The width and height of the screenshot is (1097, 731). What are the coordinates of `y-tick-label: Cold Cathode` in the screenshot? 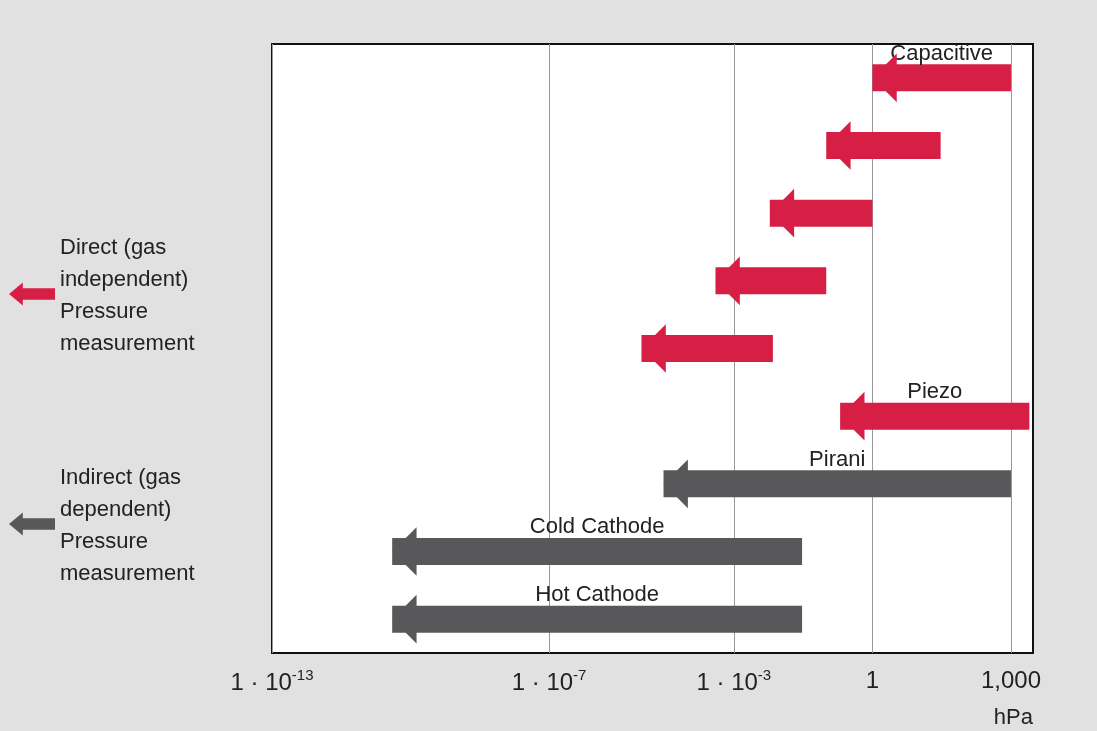 It's located at (597, 526).